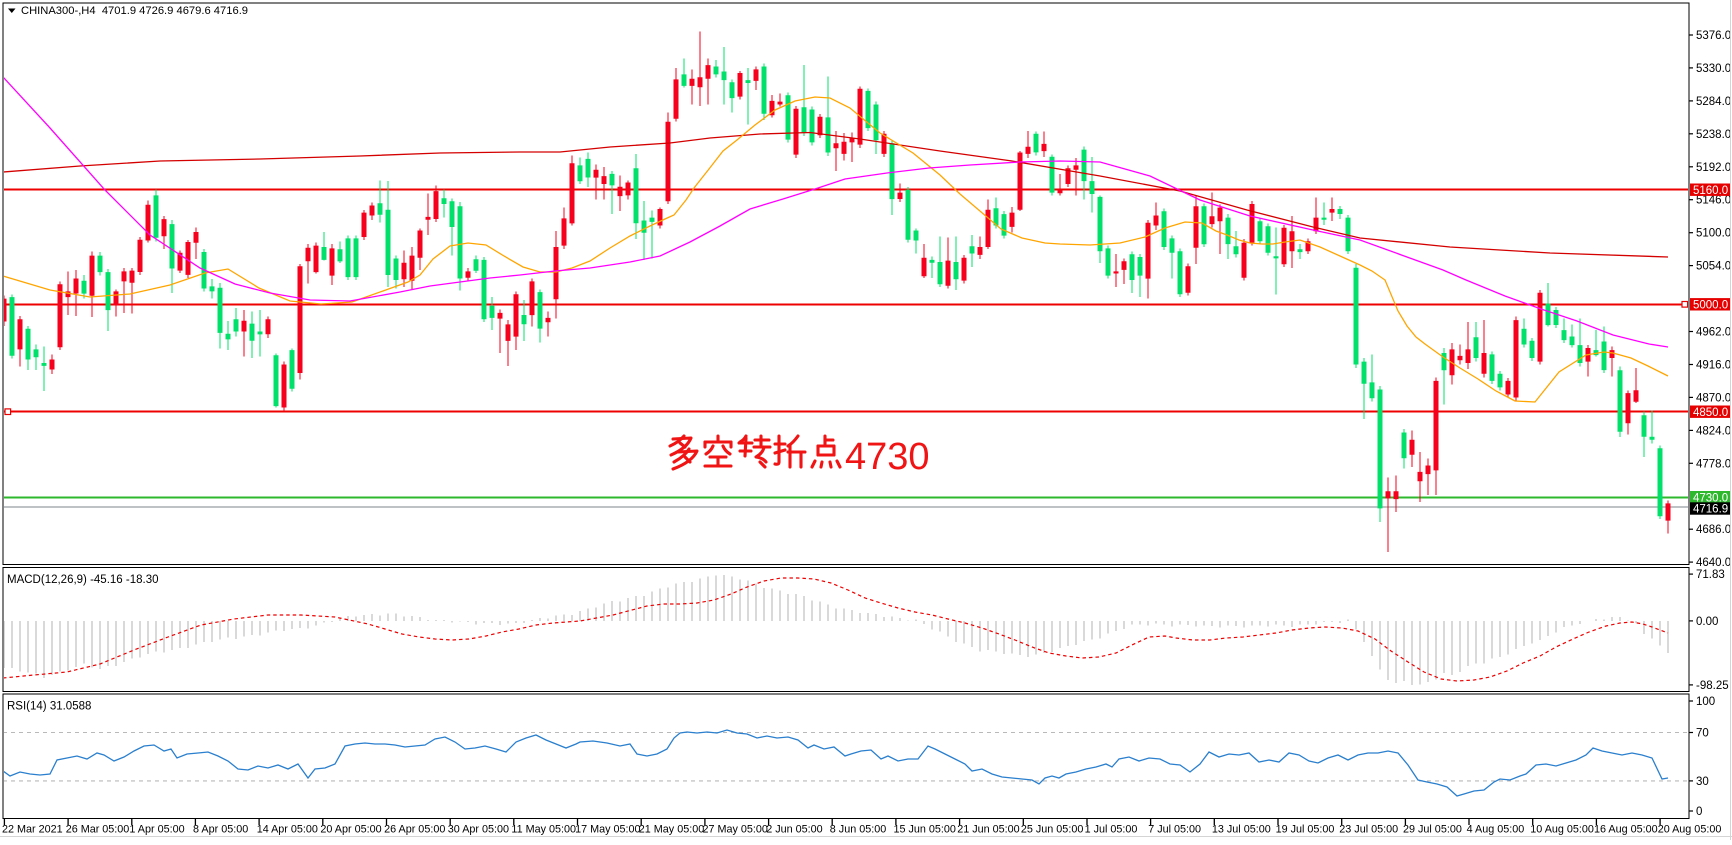 This screenshot has width=1732, height=845. What do you see at coordinates (49, 707) in the screenshot?
I see `svg-text: RSI(14) 31.0588` at bounding box center [49, 707].